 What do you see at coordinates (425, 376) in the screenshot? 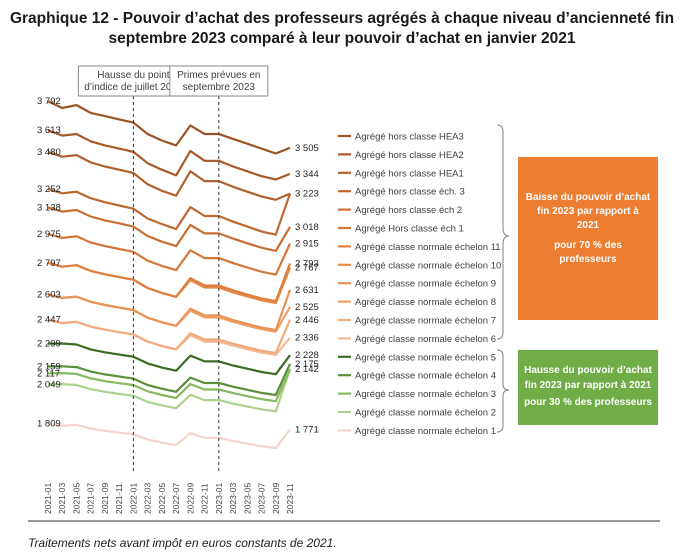
I see `legend-label-14: Agrégé classe normale échelon 4` at bounding box center [425, 376].